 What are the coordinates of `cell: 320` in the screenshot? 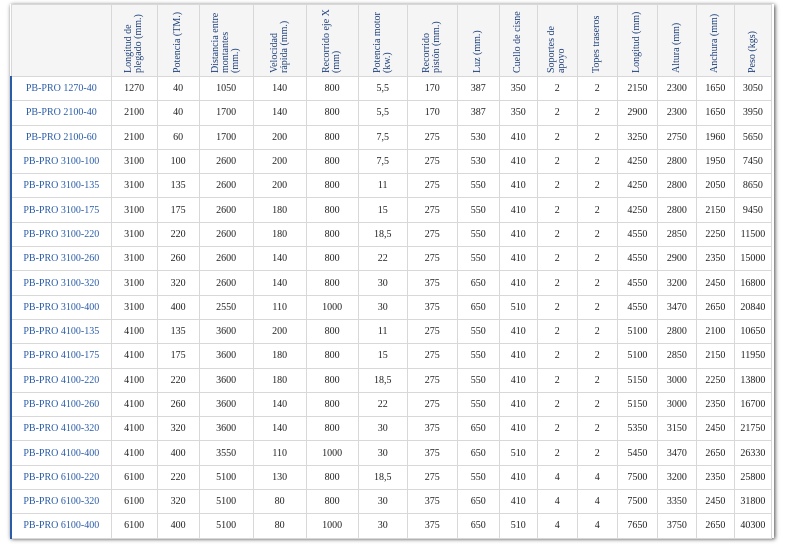 It's located at (178, 502).